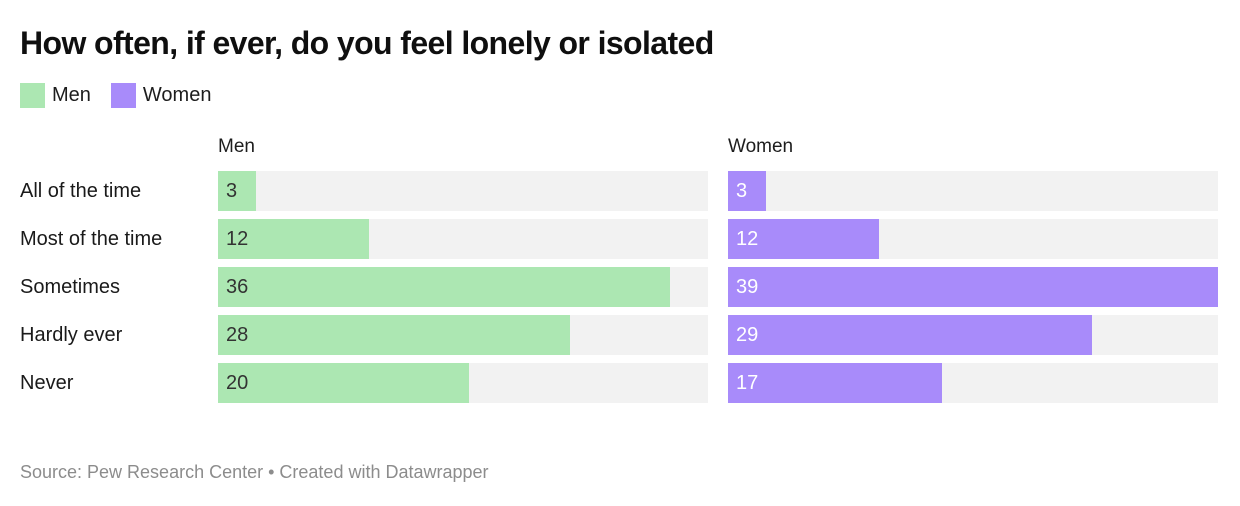  What do you see at coordinates (835, 383) in the screenshot?
I see `bar-women: 17` at bounding box center [835, 383].